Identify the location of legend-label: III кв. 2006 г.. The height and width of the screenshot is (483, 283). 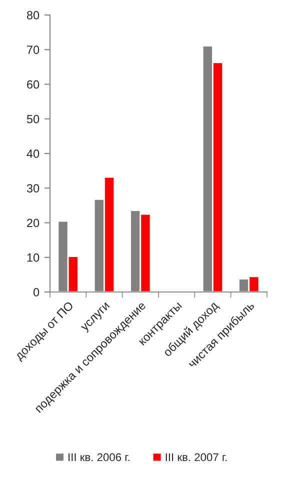
(99, 457).